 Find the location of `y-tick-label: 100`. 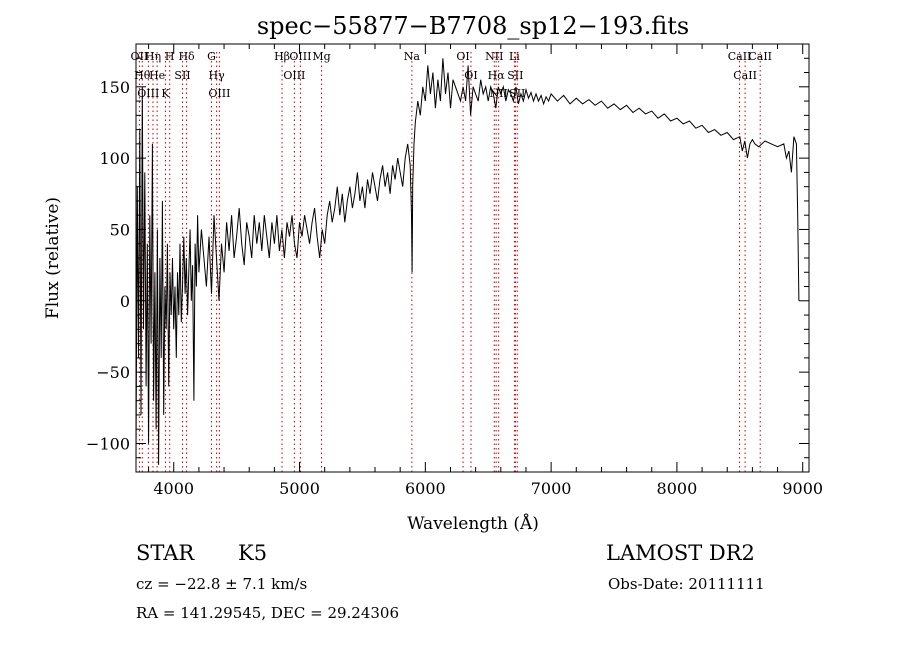

y-tick-label: 100 is located at coordinates (114, 158).